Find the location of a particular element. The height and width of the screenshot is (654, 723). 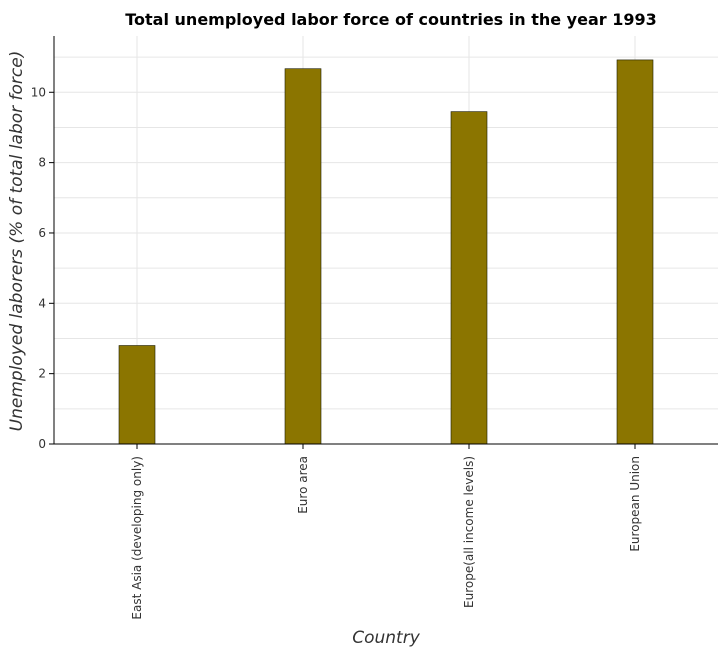

bar-euro-area is located at coordinates (303, 256).